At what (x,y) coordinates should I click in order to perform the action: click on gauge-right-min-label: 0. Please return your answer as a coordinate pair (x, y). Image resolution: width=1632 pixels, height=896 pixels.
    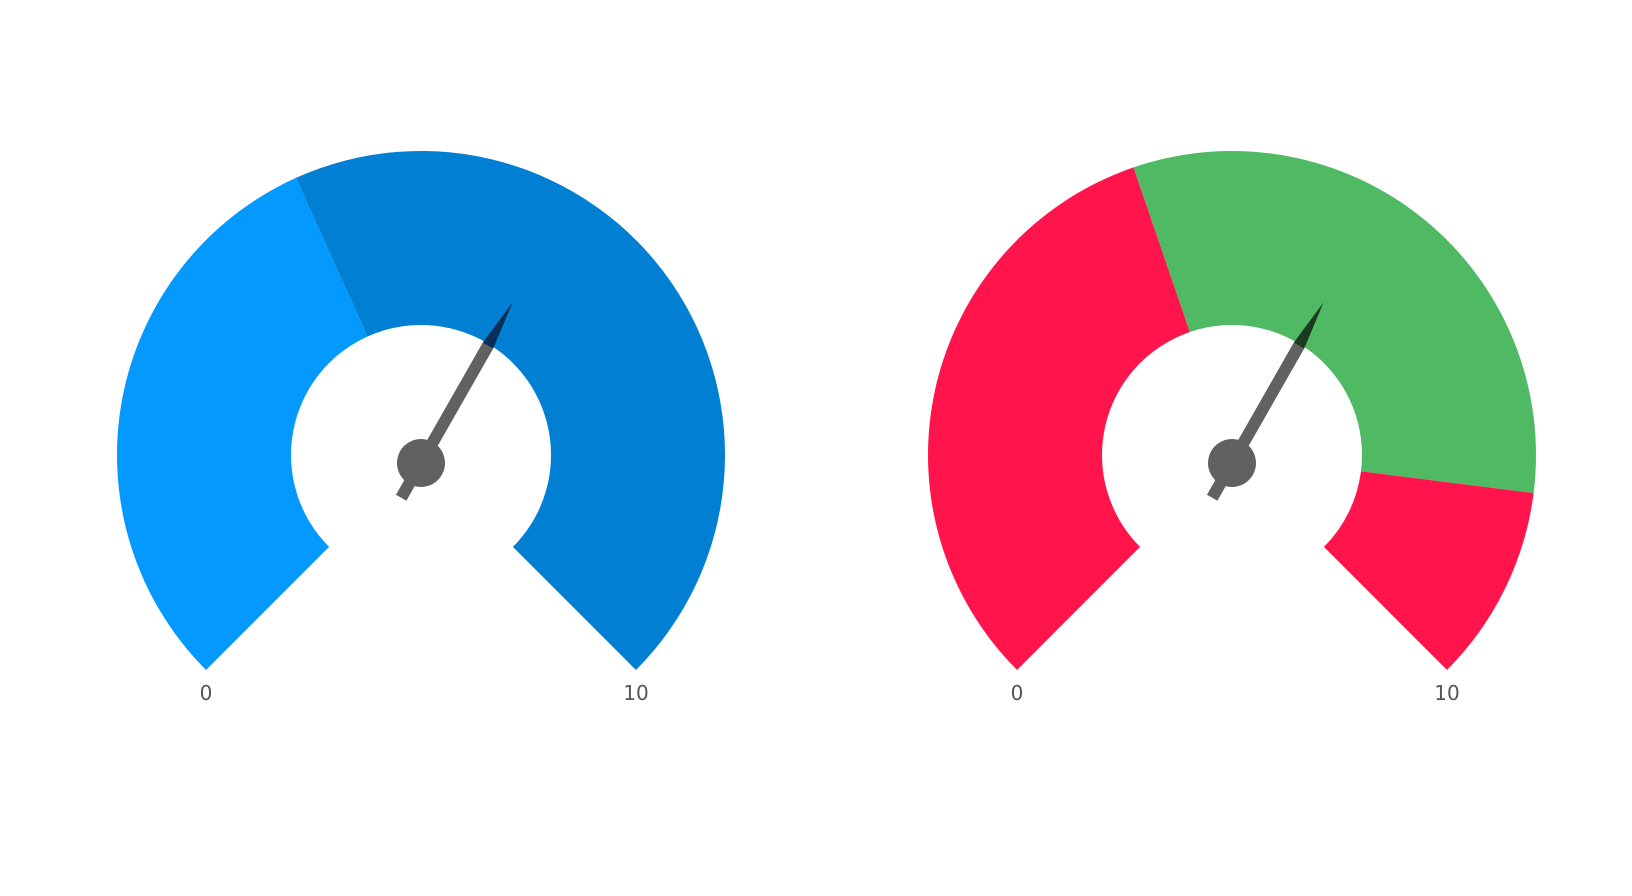
    Looking at the image, I should click on (1017, 693).